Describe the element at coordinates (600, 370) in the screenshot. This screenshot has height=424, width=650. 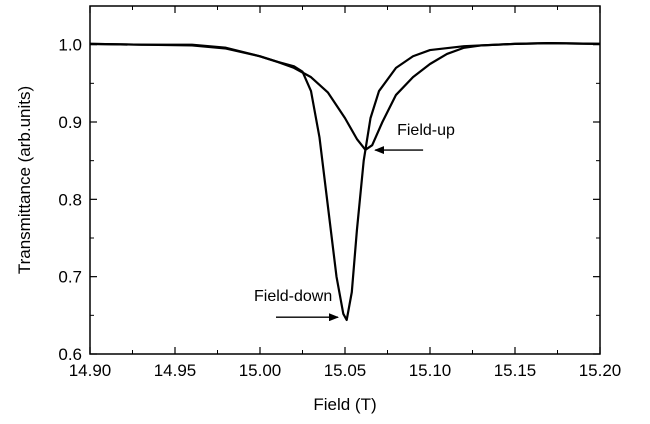
I see `x-tick-label: 15.20` at that location.